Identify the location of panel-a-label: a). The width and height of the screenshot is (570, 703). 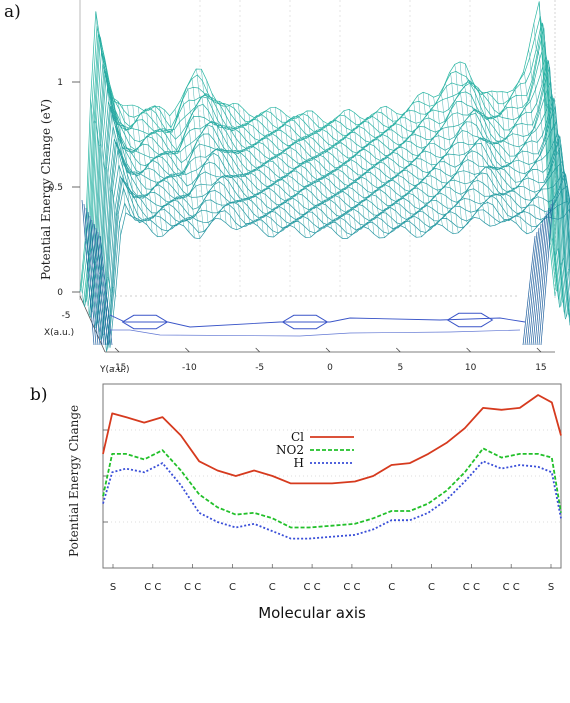
(12, 12).